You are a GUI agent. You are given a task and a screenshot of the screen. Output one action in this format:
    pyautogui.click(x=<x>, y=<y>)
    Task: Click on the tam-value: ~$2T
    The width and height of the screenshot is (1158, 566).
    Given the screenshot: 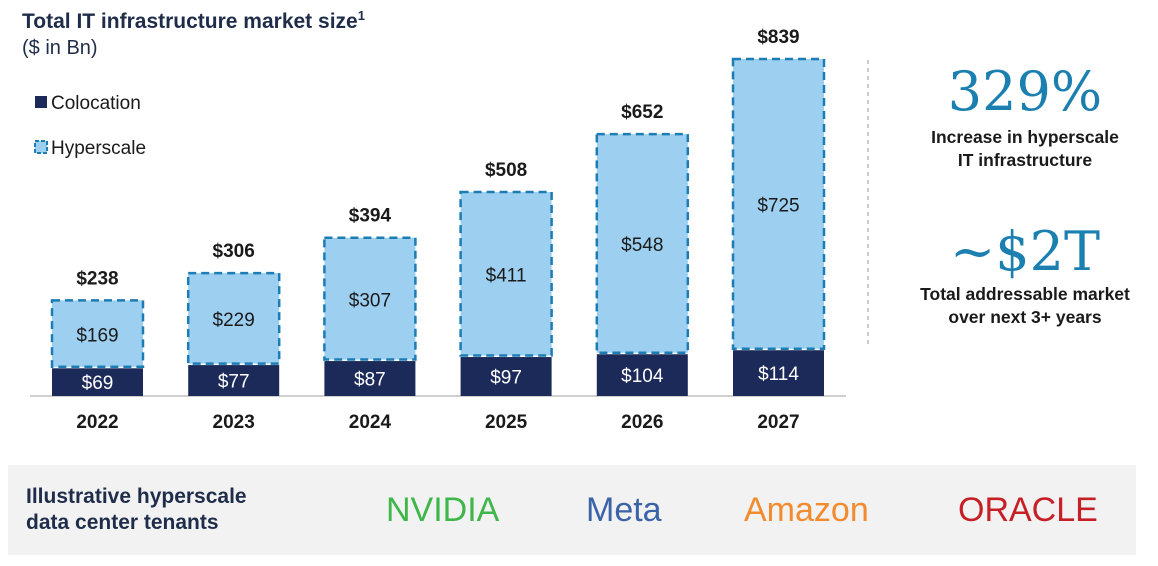 What is the action you would take?
    pyautogui.click(x=1025, y=251)
    